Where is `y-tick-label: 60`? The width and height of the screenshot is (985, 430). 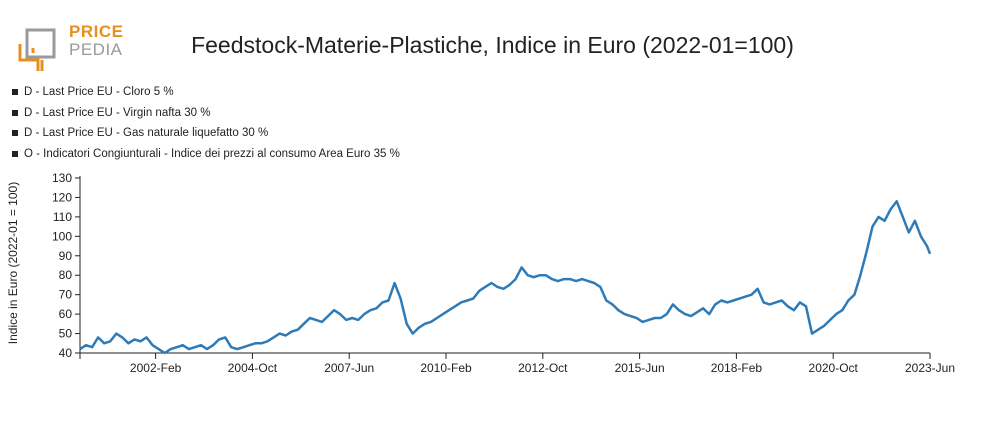 y-tick-label: 60 is located at coordinates (66, 314).